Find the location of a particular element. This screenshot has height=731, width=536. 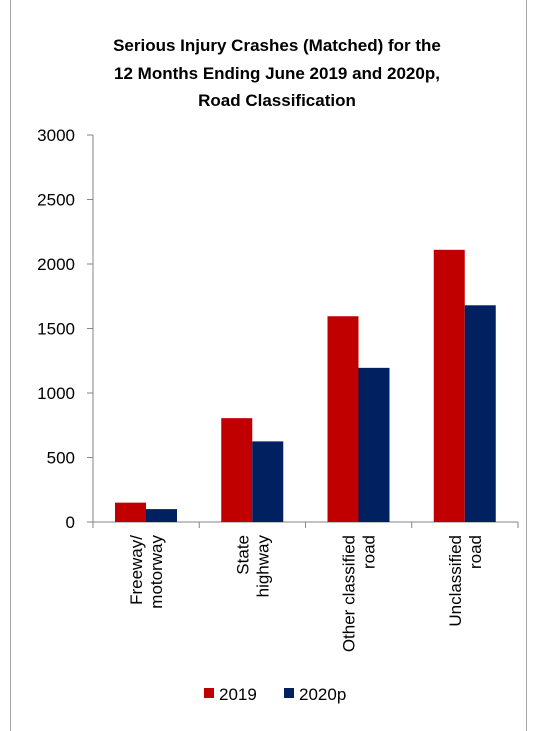

category-label: State is located at coordinates (242, 555).